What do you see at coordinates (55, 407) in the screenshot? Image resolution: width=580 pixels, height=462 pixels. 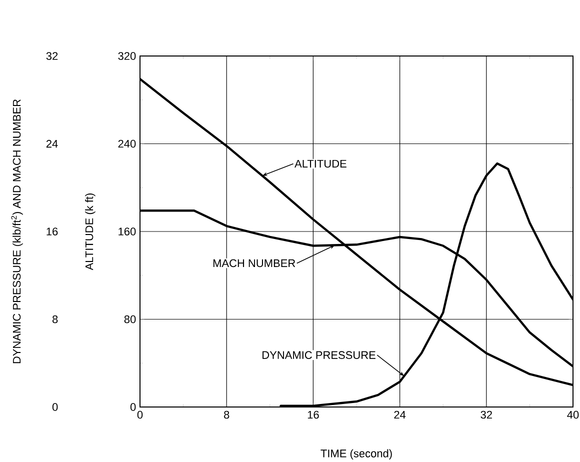 I see `y2-tick-label: 0` at bounding box center [55, 407].